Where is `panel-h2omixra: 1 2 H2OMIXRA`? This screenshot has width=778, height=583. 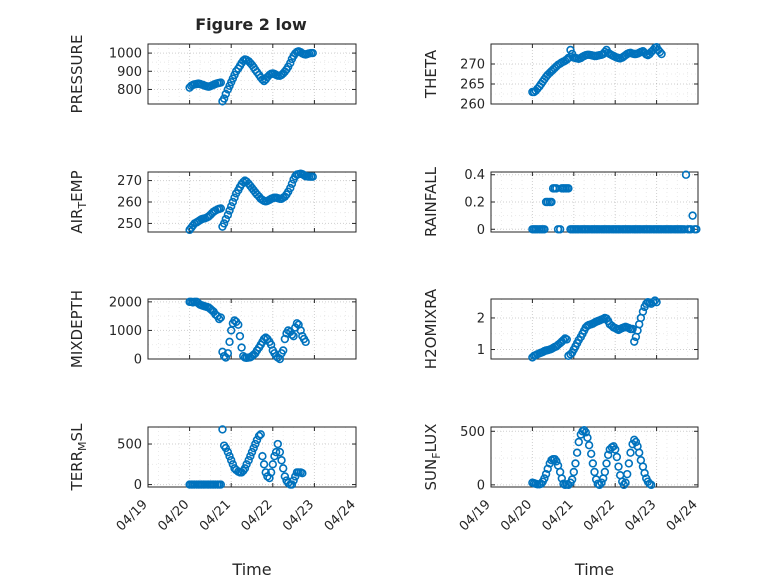 panel-h2omixra: 1 2 H2OMIXRA is located at coordinates (560, 328).